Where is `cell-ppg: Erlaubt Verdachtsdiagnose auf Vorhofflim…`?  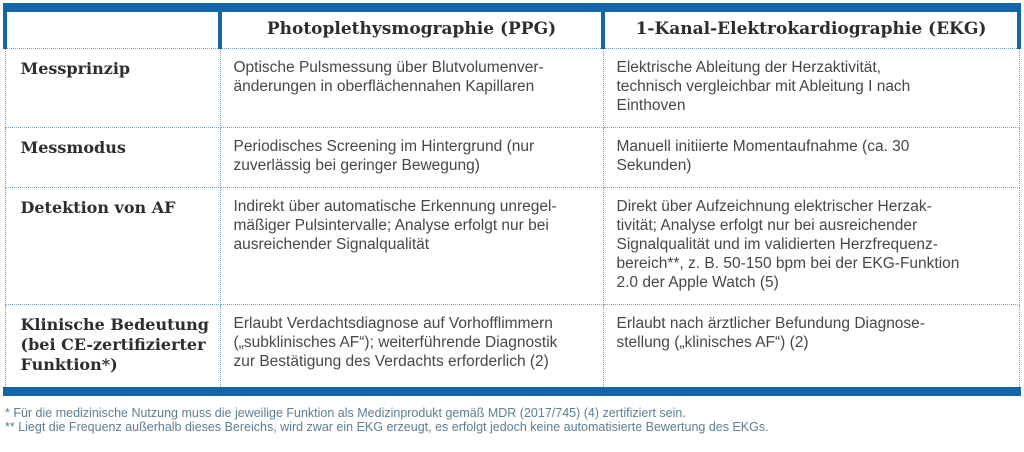
cell-ppg: Erlaubt Verdachtsdiagnose auf Vorhofflim… is located at coordinates (411, 345).